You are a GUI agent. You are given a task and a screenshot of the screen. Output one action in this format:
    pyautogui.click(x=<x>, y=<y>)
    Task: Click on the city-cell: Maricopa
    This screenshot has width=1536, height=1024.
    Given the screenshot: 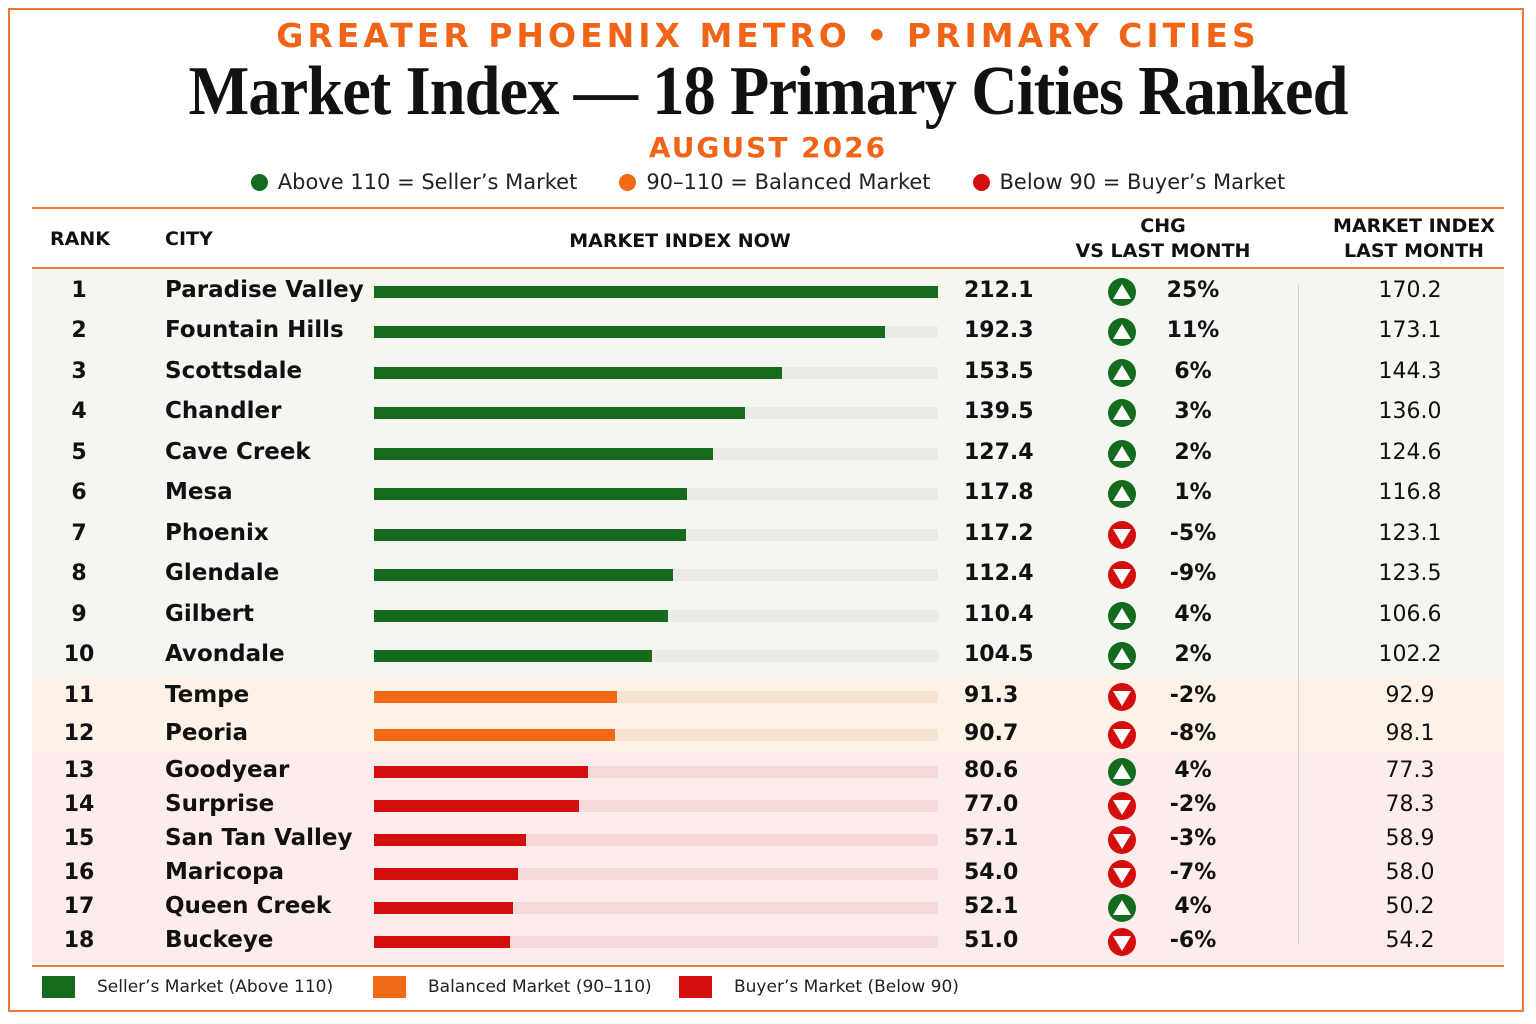 What is the action you would take?
    pyautogui.click(x=225, y=872)
    